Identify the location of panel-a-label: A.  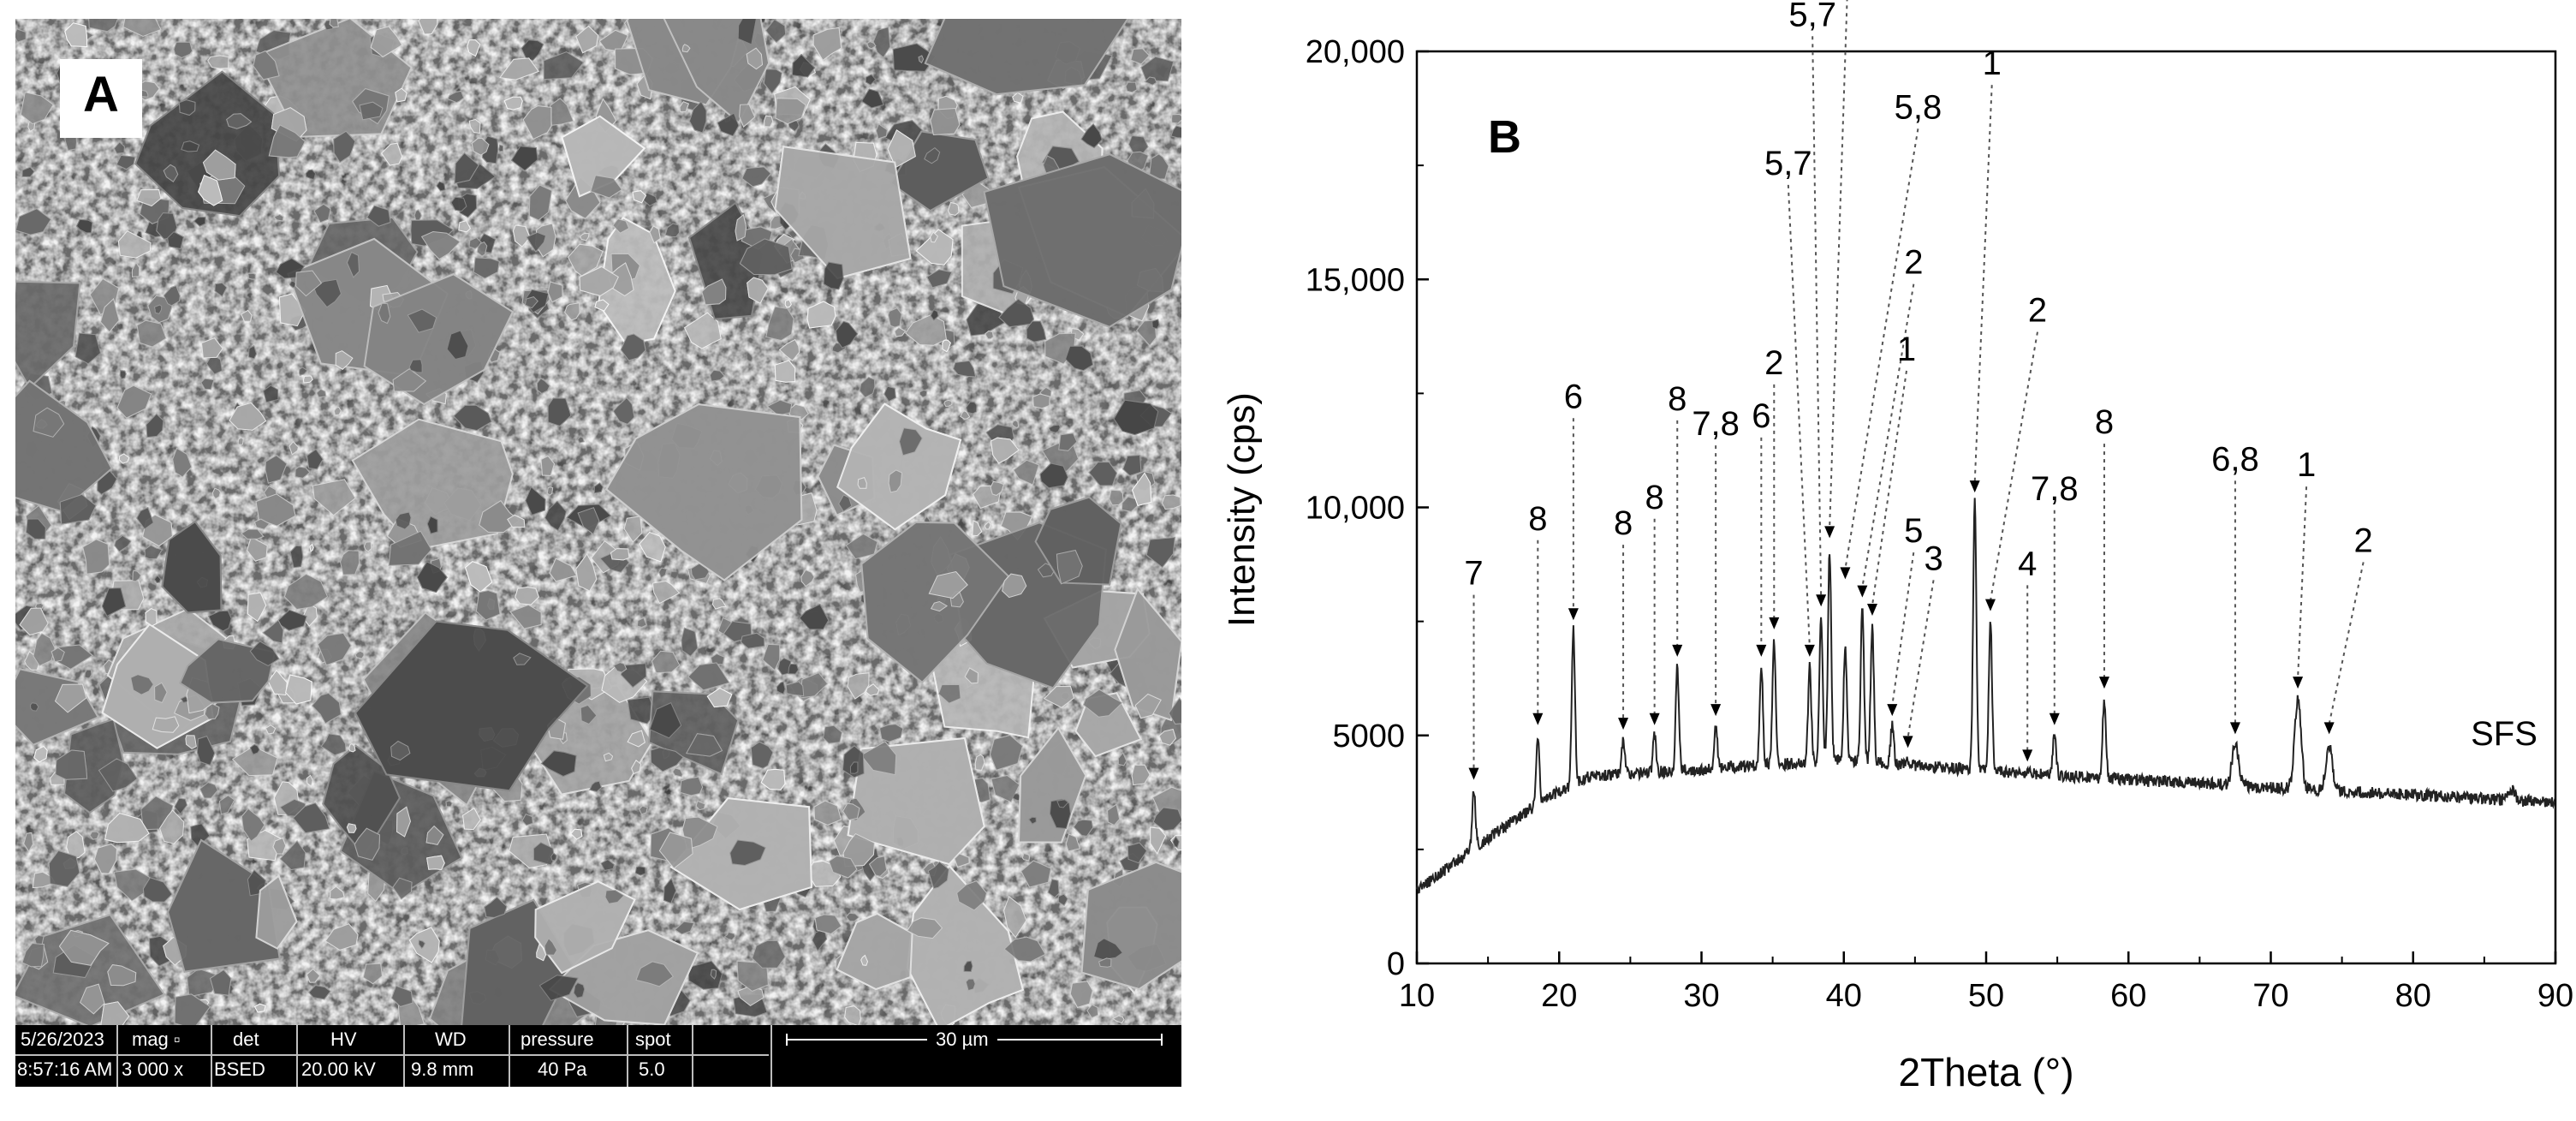
(101, 98).